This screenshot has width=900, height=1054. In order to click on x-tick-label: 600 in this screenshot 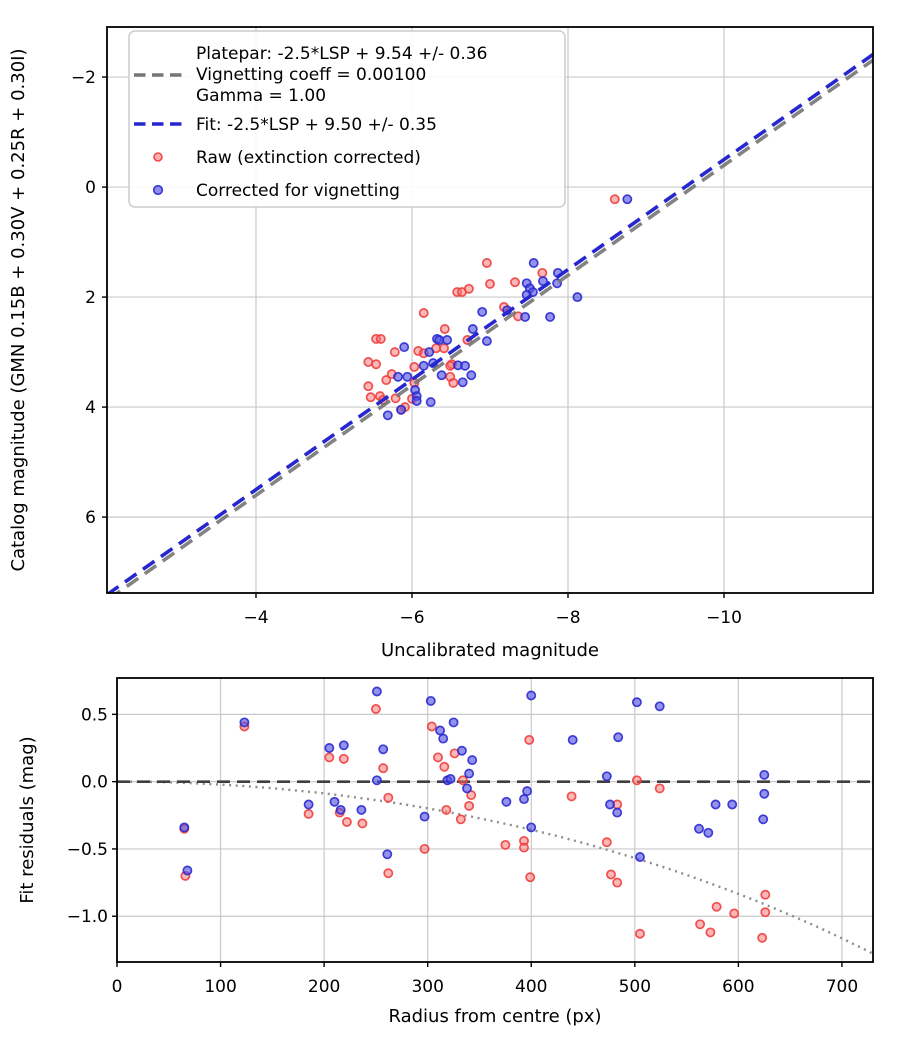, I will do `click(738, 987)`.